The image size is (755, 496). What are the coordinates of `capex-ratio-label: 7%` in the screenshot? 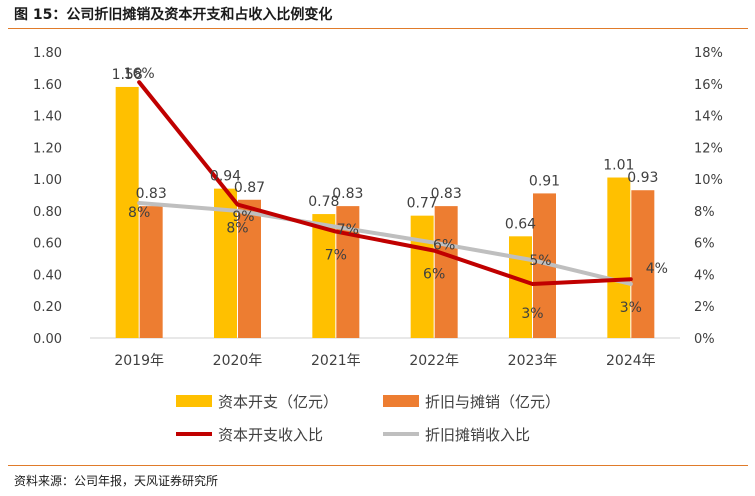 It's located at (336, 256).